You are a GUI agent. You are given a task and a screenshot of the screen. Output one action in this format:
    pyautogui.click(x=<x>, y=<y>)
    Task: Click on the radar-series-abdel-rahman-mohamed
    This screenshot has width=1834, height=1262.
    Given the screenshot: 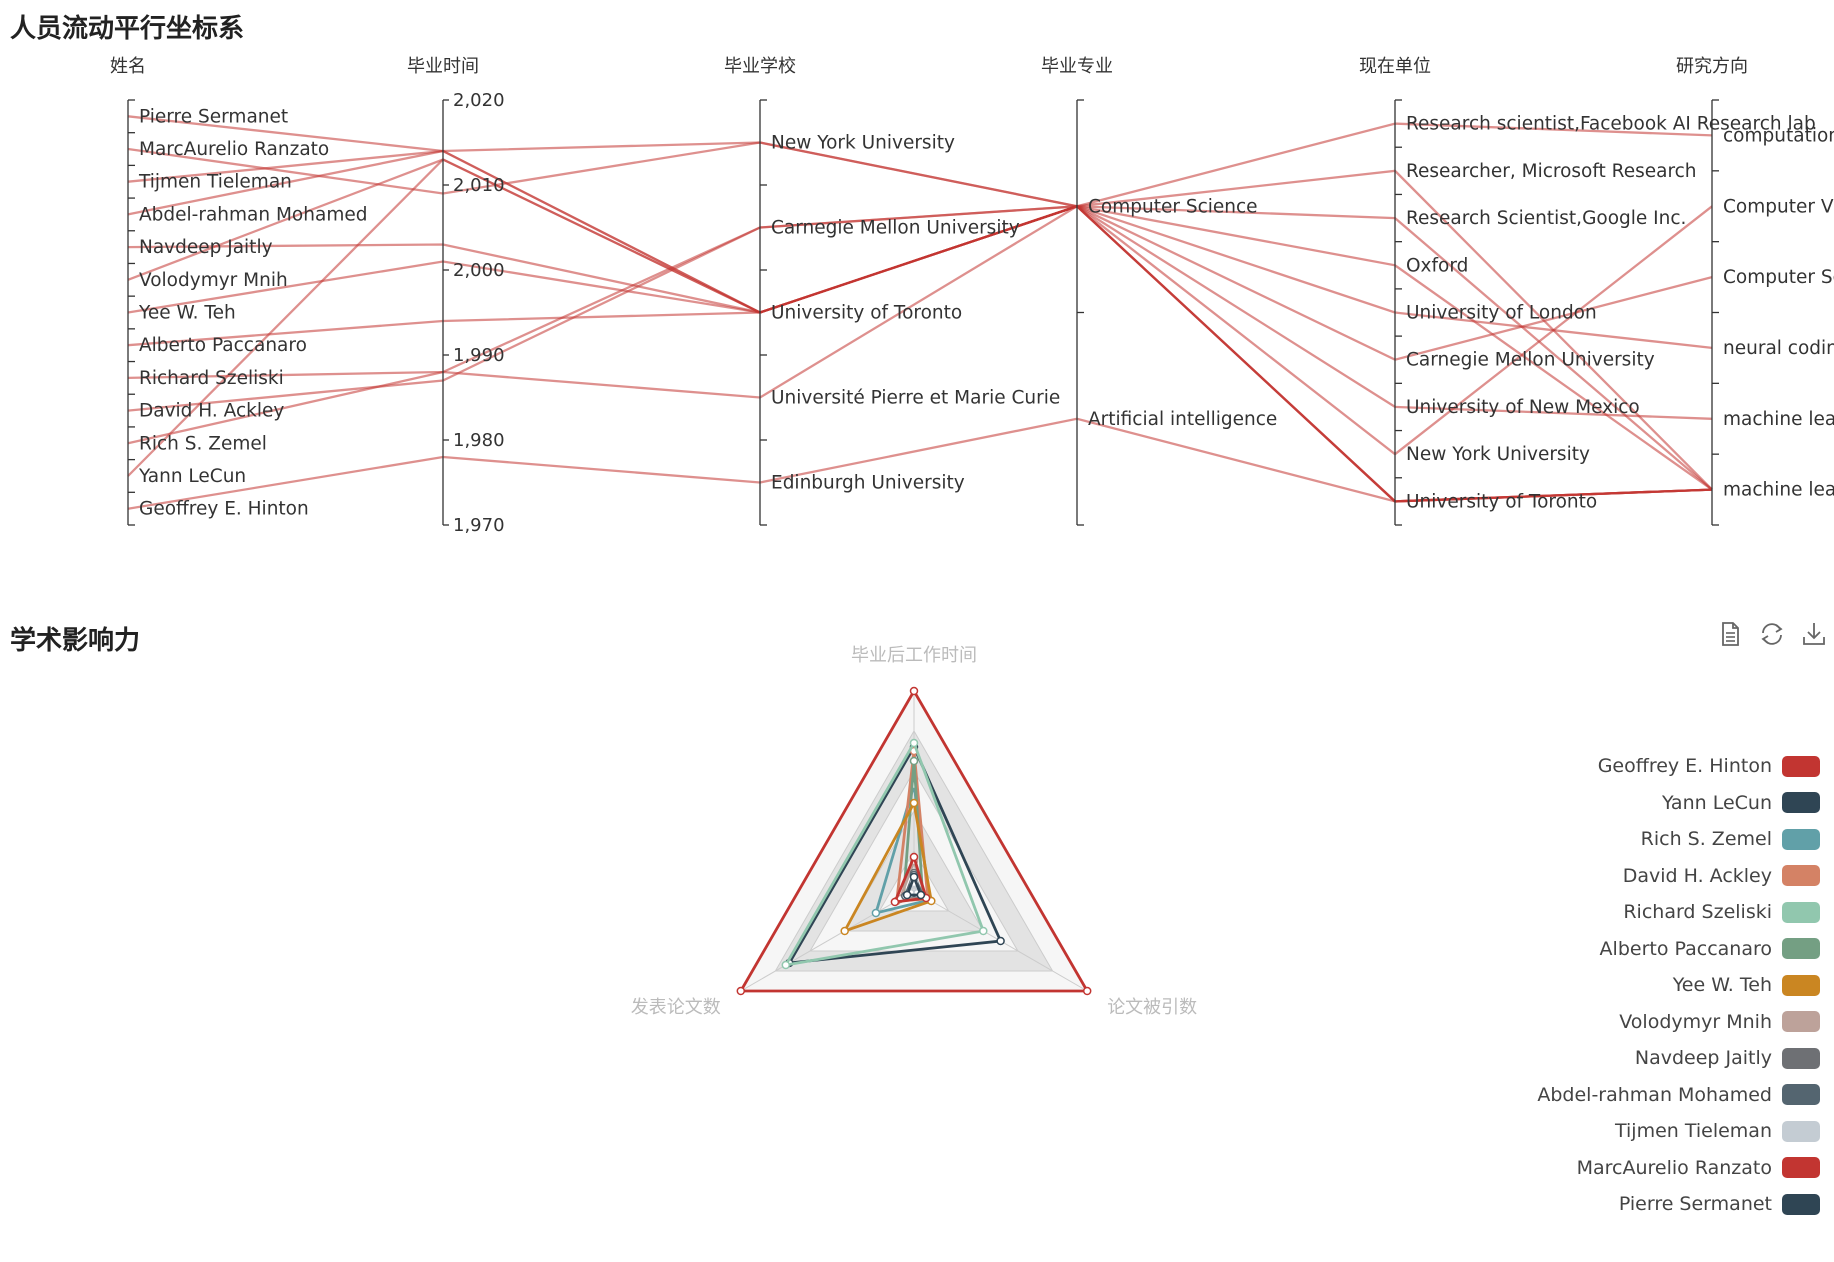 What is the action you would take?
    pyautogui.click(x=914, y=885)
    